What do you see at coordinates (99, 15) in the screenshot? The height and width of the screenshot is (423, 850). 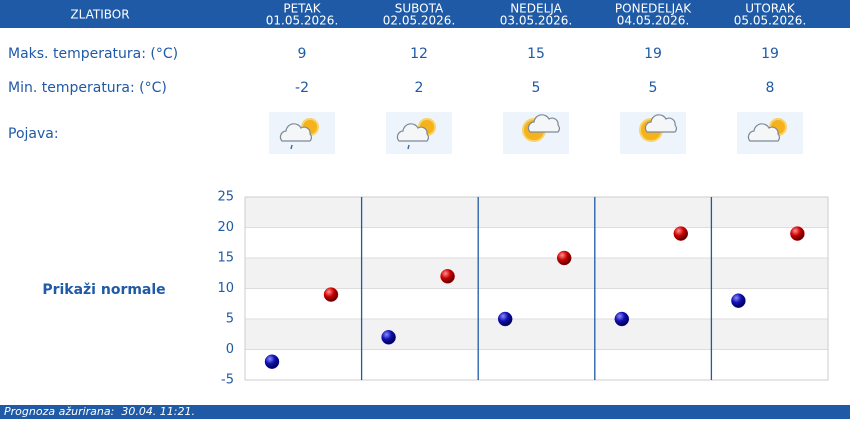 I see `location: ZLATIBOR` at bounding box center [99, 15].